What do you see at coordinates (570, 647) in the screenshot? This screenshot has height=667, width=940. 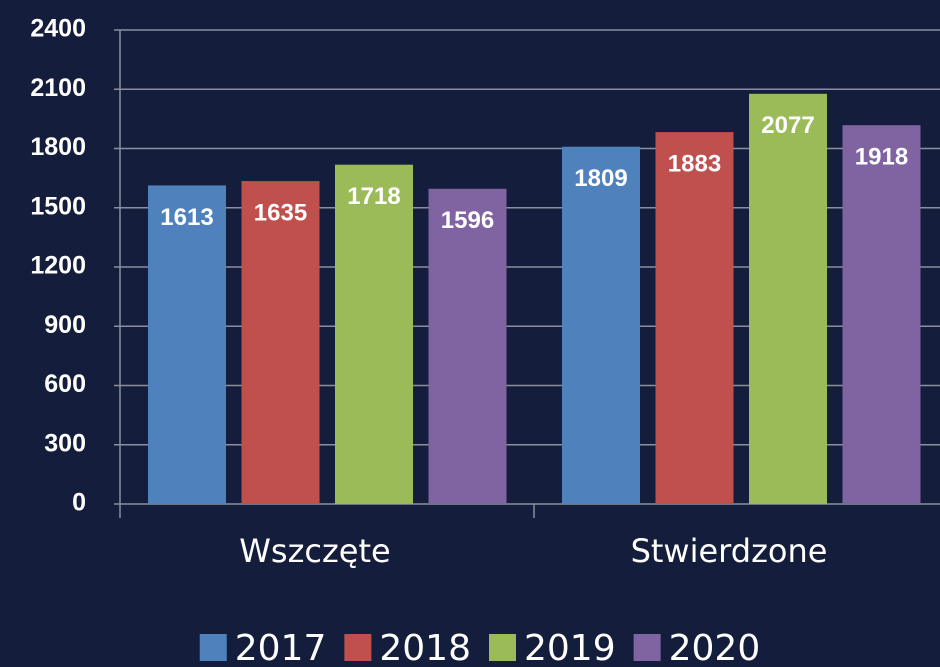 I see `legend-label: 2019` at bounding box center [570, 647].